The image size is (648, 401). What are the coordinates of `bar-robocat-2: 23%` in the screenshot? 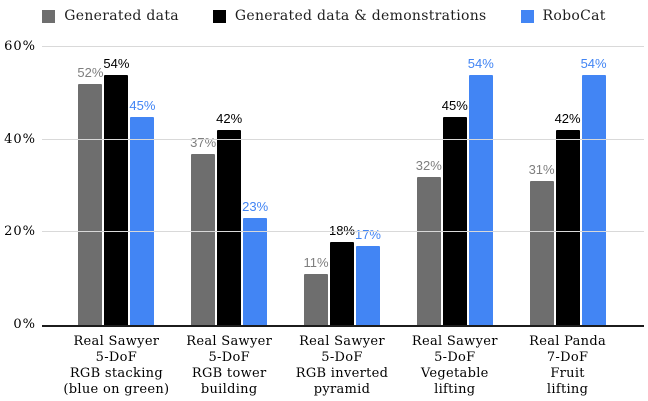 It's located at (255, 262).